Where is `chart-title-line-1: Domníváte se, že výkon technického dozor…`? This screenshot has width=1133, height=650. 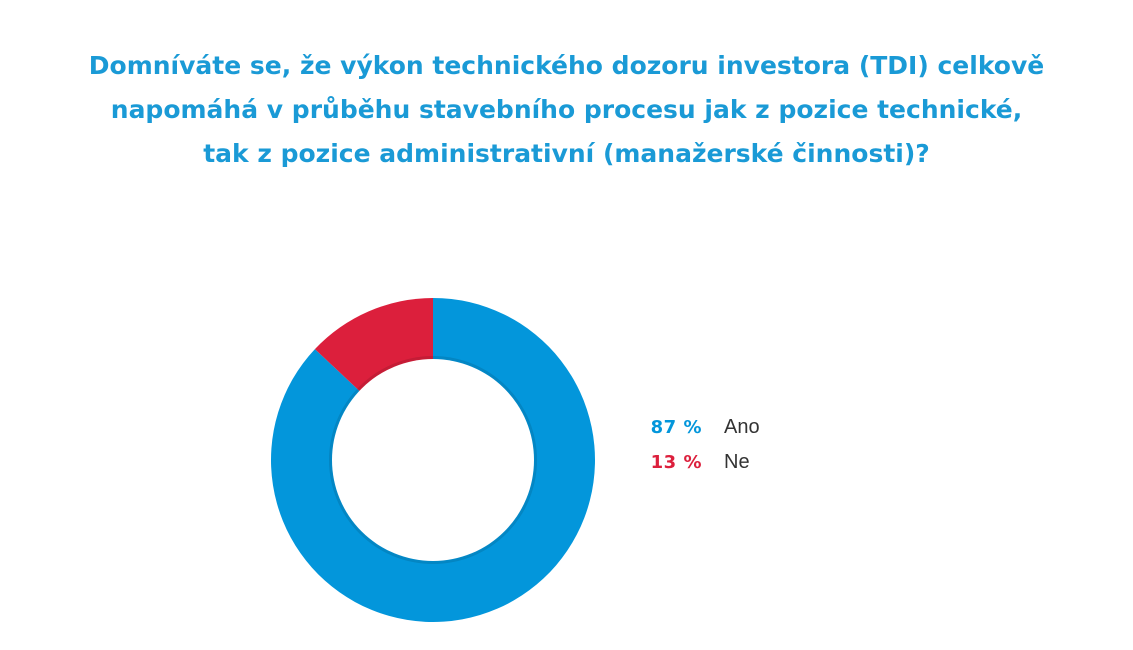 chart-title-line-1: Domníváte se, že výkon technického dozor… is located at coordinates (566, 65).